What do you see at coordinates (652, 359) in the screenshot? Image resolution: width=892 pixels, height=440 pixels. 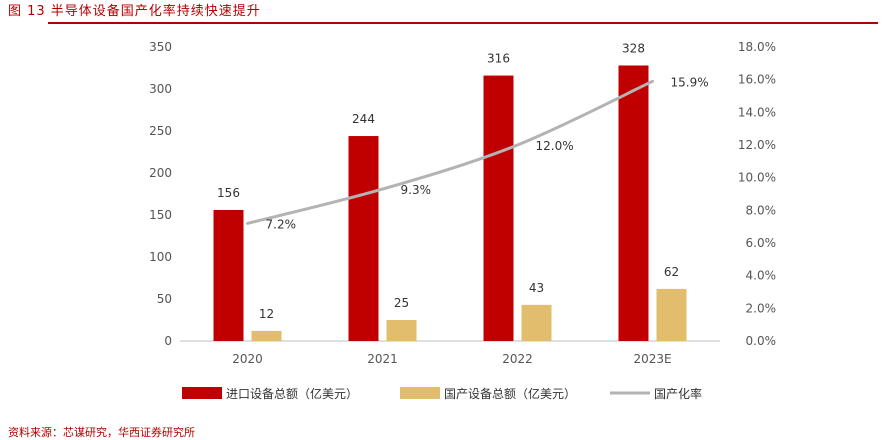 I see `x-tick-label: 2023E` at bounding box center [652, 359].